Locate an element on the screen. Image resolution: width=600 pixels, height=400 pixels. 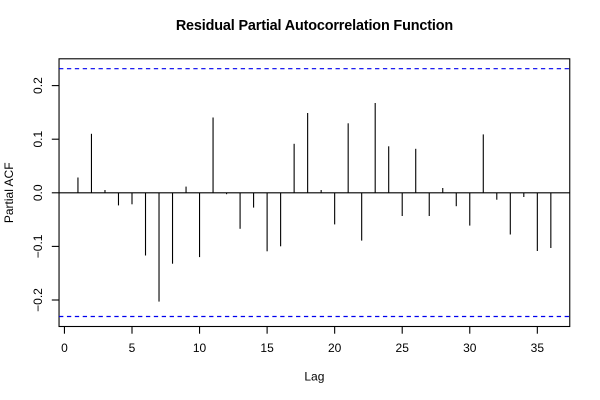
svg-text: 0.2 is located at coordinates (38, 85).